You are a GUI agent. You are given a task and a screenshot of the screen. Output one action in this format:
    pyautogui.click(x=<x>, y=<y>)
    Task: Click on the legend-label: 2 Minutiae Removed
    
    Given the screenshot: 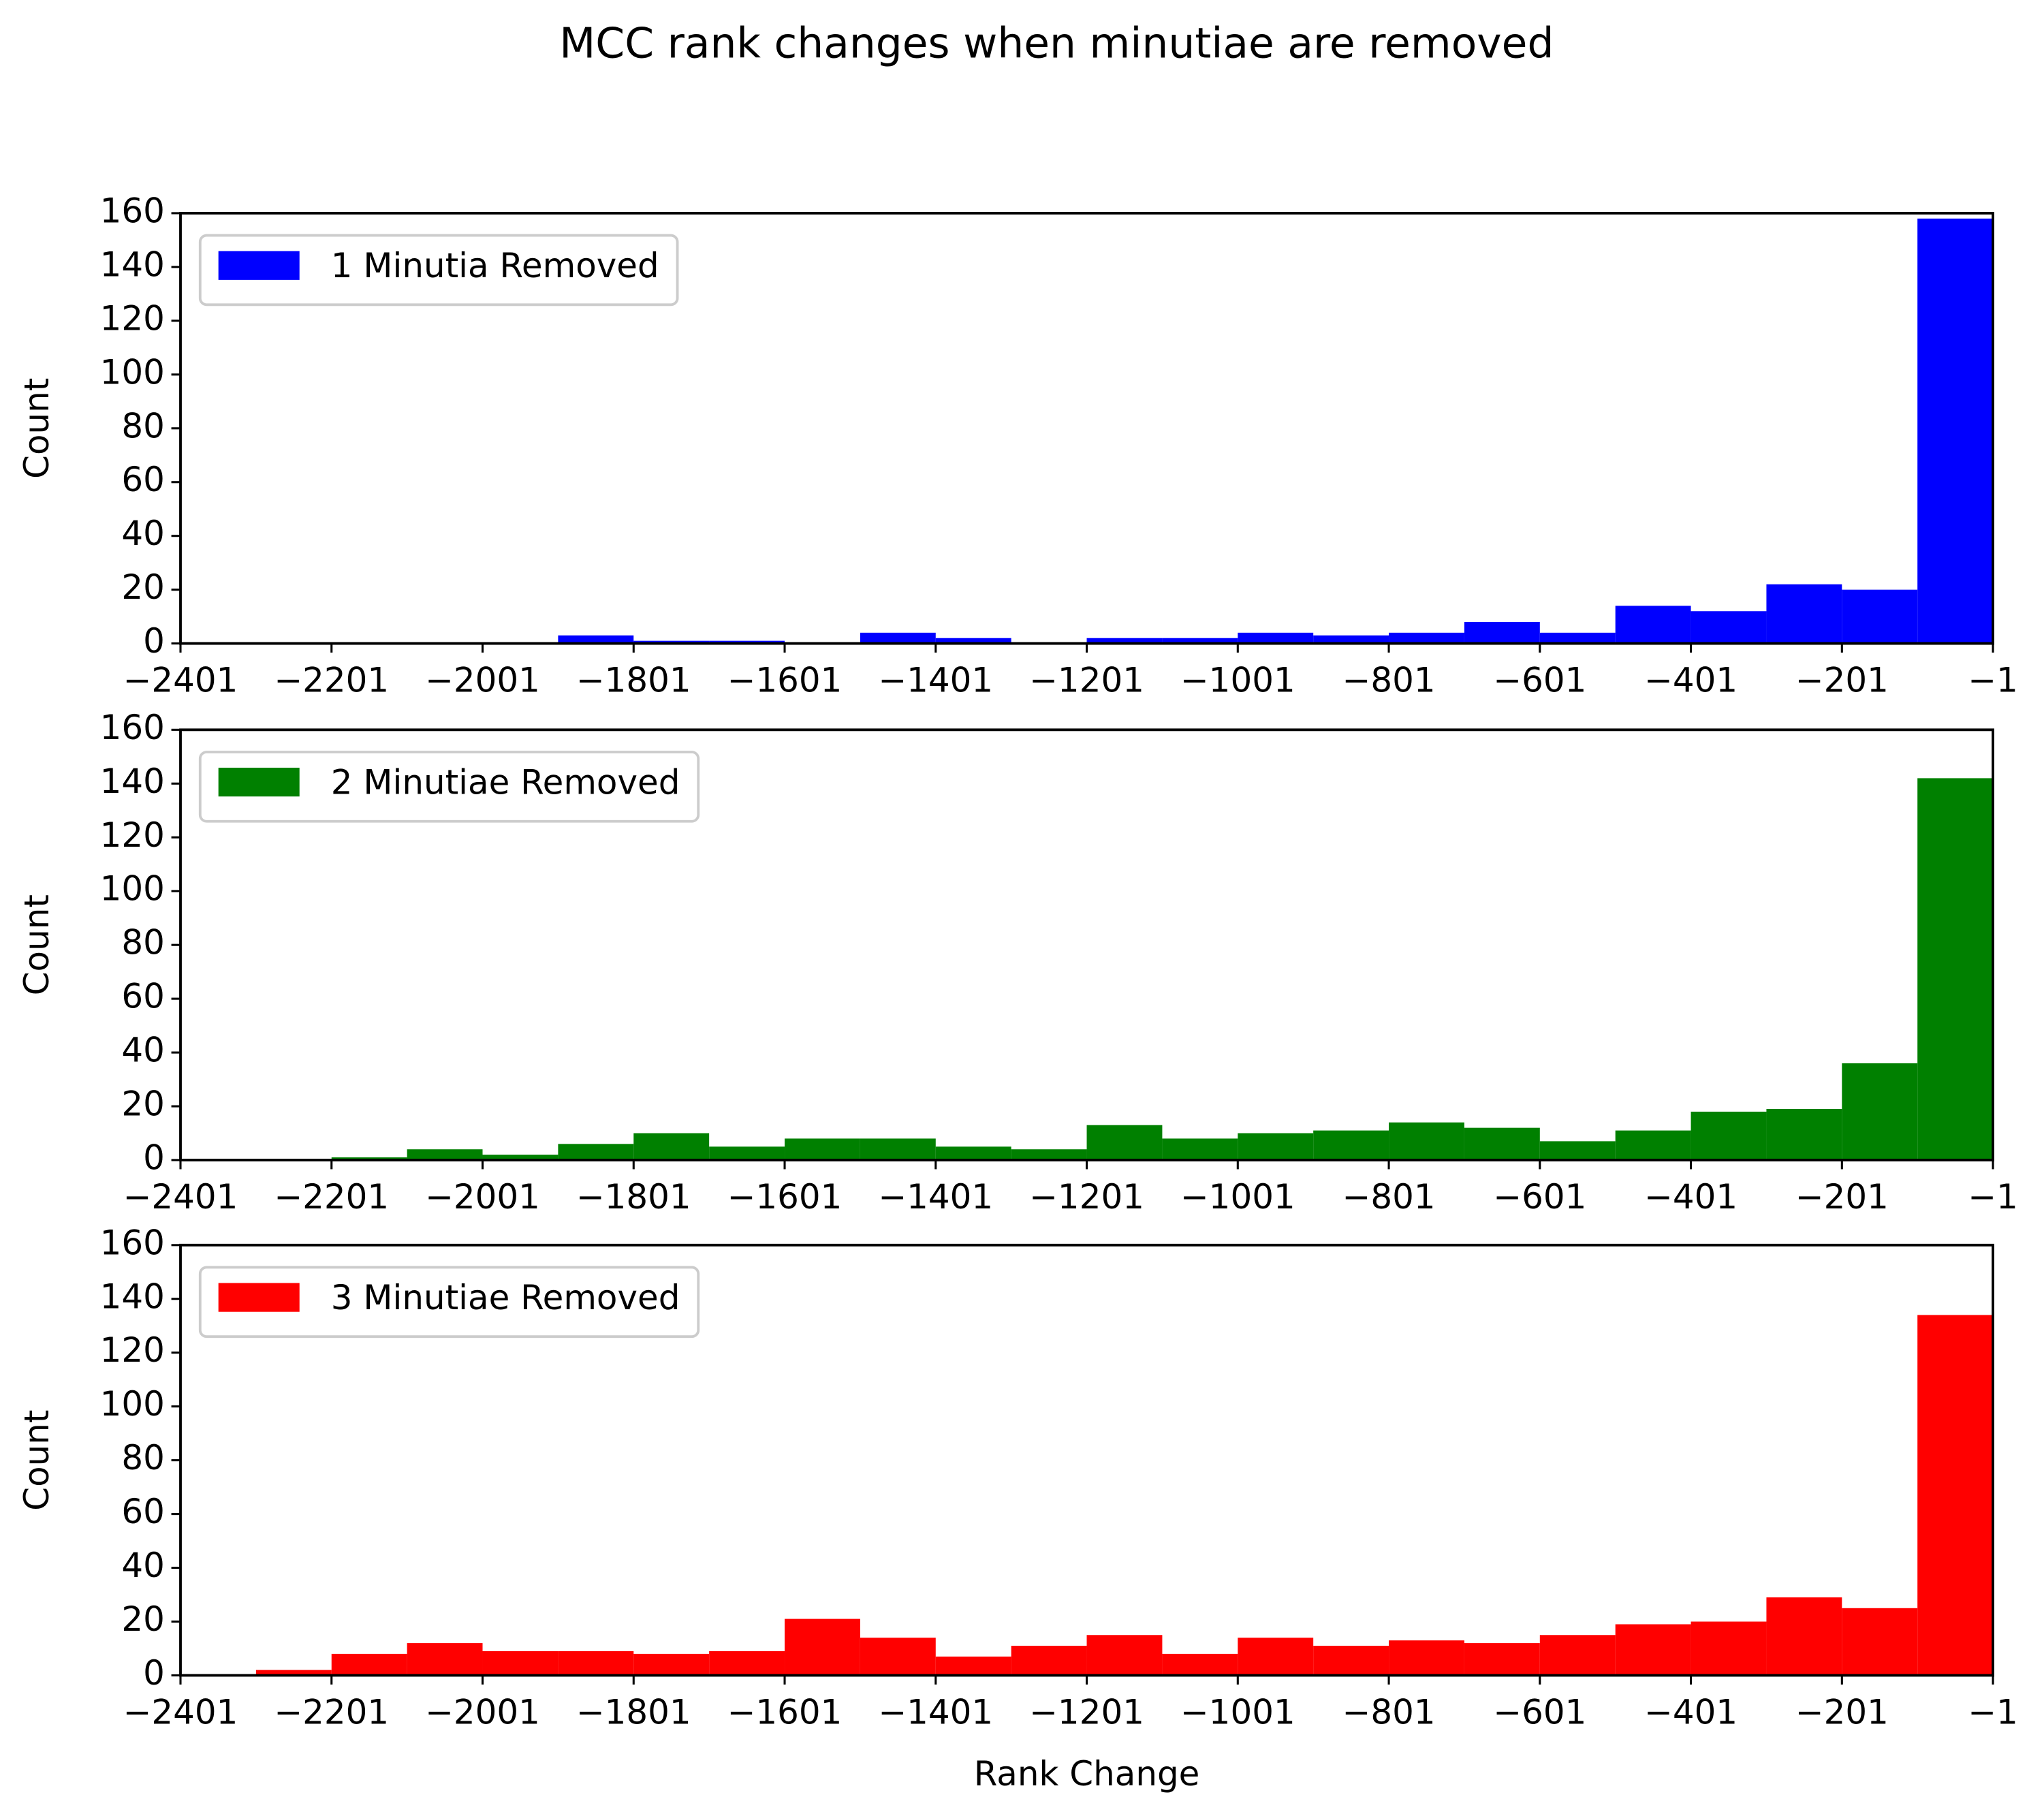 What is the action you would take?
    pyautogui.click(x=505, y=782)
    